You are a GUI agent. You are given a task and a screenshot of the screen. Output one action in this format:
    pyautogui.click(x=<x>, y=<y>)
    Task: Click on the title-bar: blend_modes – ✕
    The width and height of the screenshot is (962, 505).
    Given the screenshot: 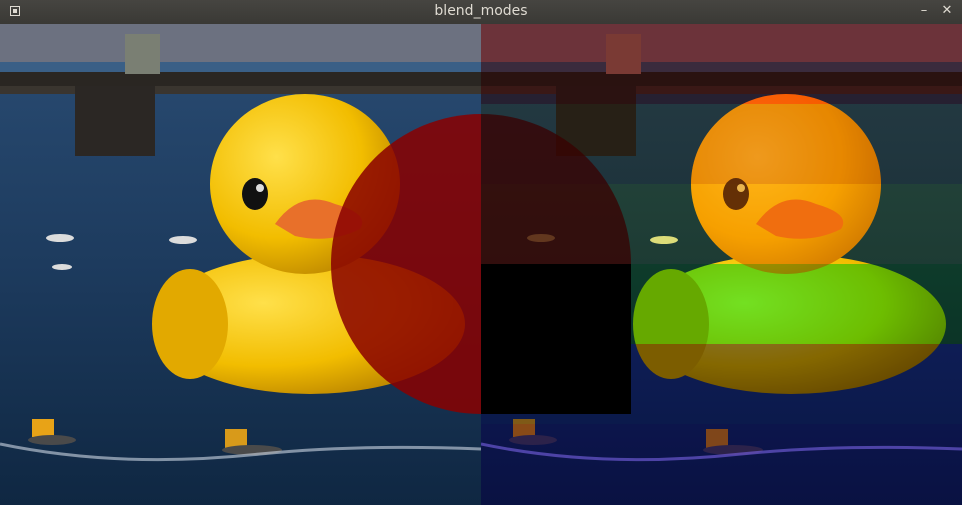 What is the action you would take?
    pyautogui.click(x=481, y=12)
    